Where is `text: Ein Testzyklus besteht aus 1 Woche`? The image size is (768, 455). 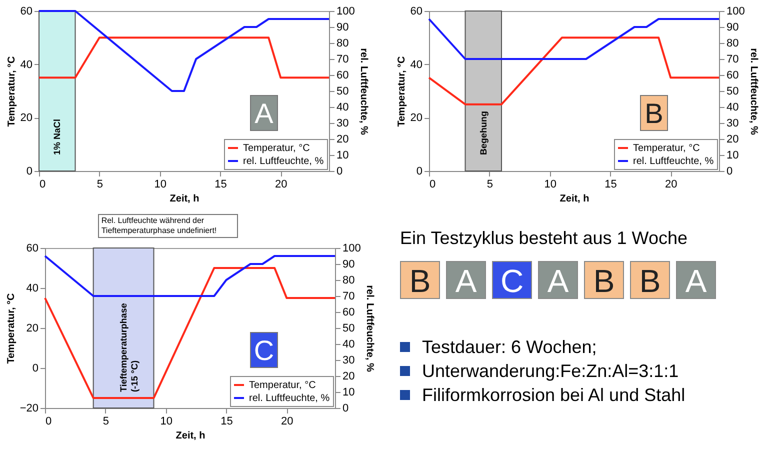
text: Ein Testzyklus besteht aus 1 Woche is located at coordinates (544, 238).